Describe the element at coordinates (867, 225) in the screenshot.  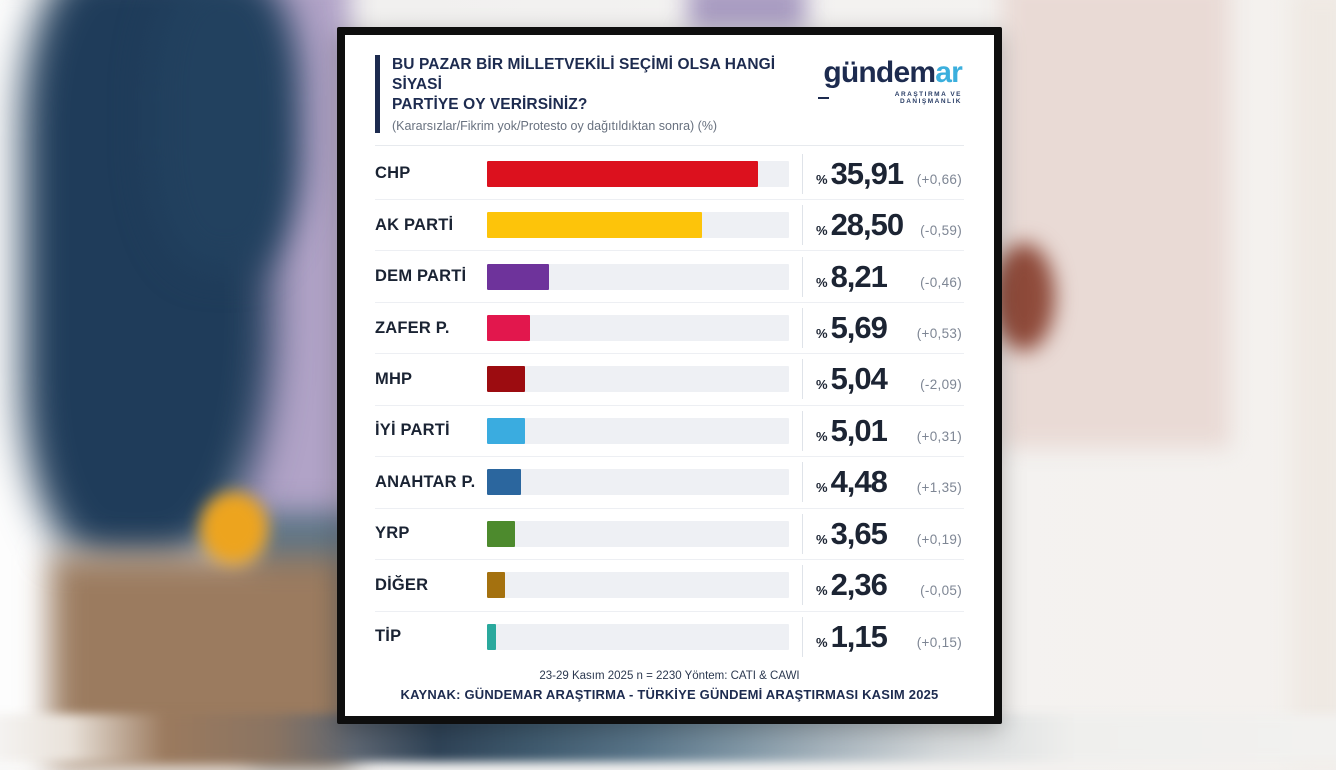
I see `value-number: 28,50` at that location.